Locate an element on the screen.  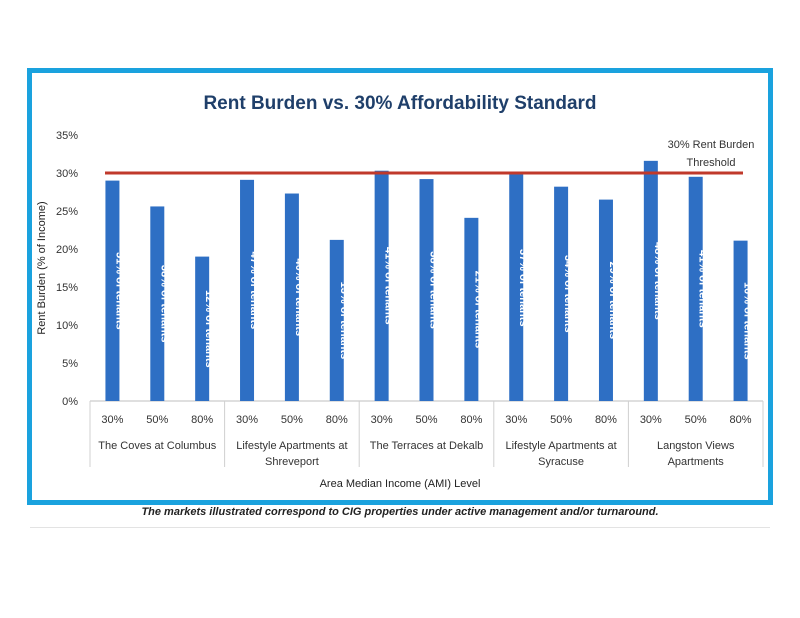
group-label: Apartments is located at coordinates (696, 462).